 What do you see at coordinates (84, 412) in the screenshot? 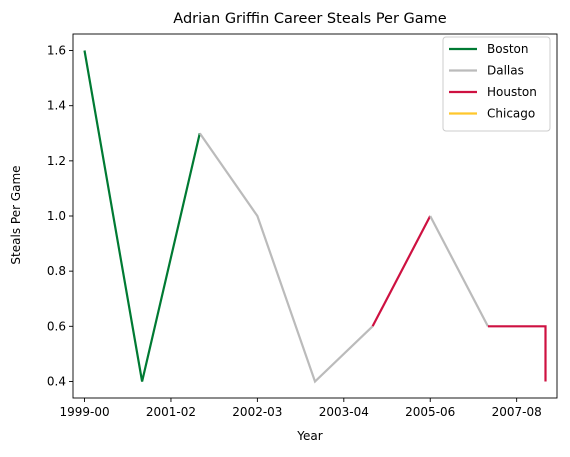
I see `x-tick-label: 1999-00` at bounding box center [84, 412].